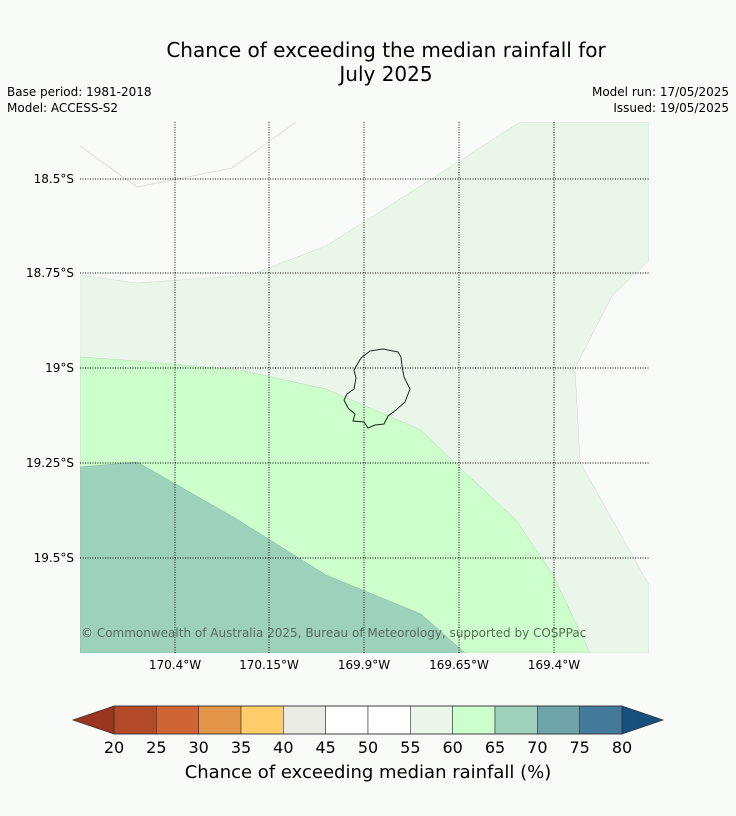 The image size is (736, 816). Describe the element at coordinates (537, 747) in the screenshot. I see `colorbar-tick-label: 70` at that location.